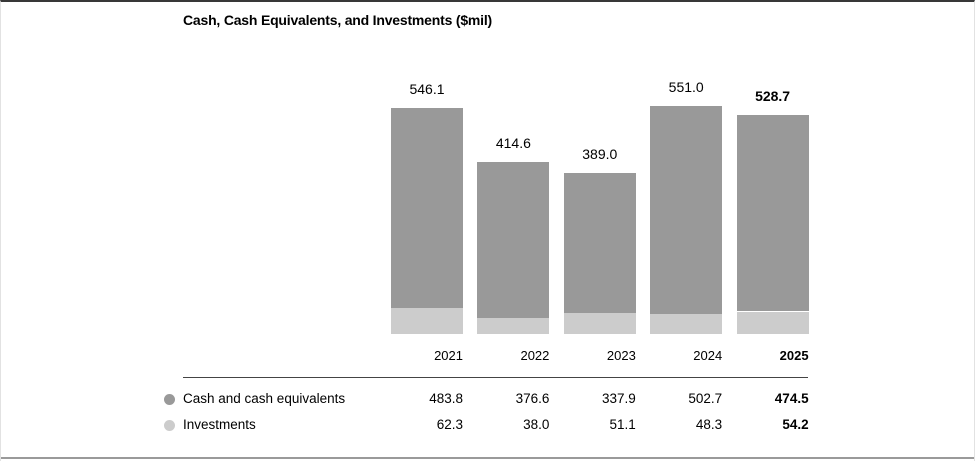  Describe the element at coordinates (449, 424) in the screenshot. I see `legend-value-2021: 62.3` at that location.